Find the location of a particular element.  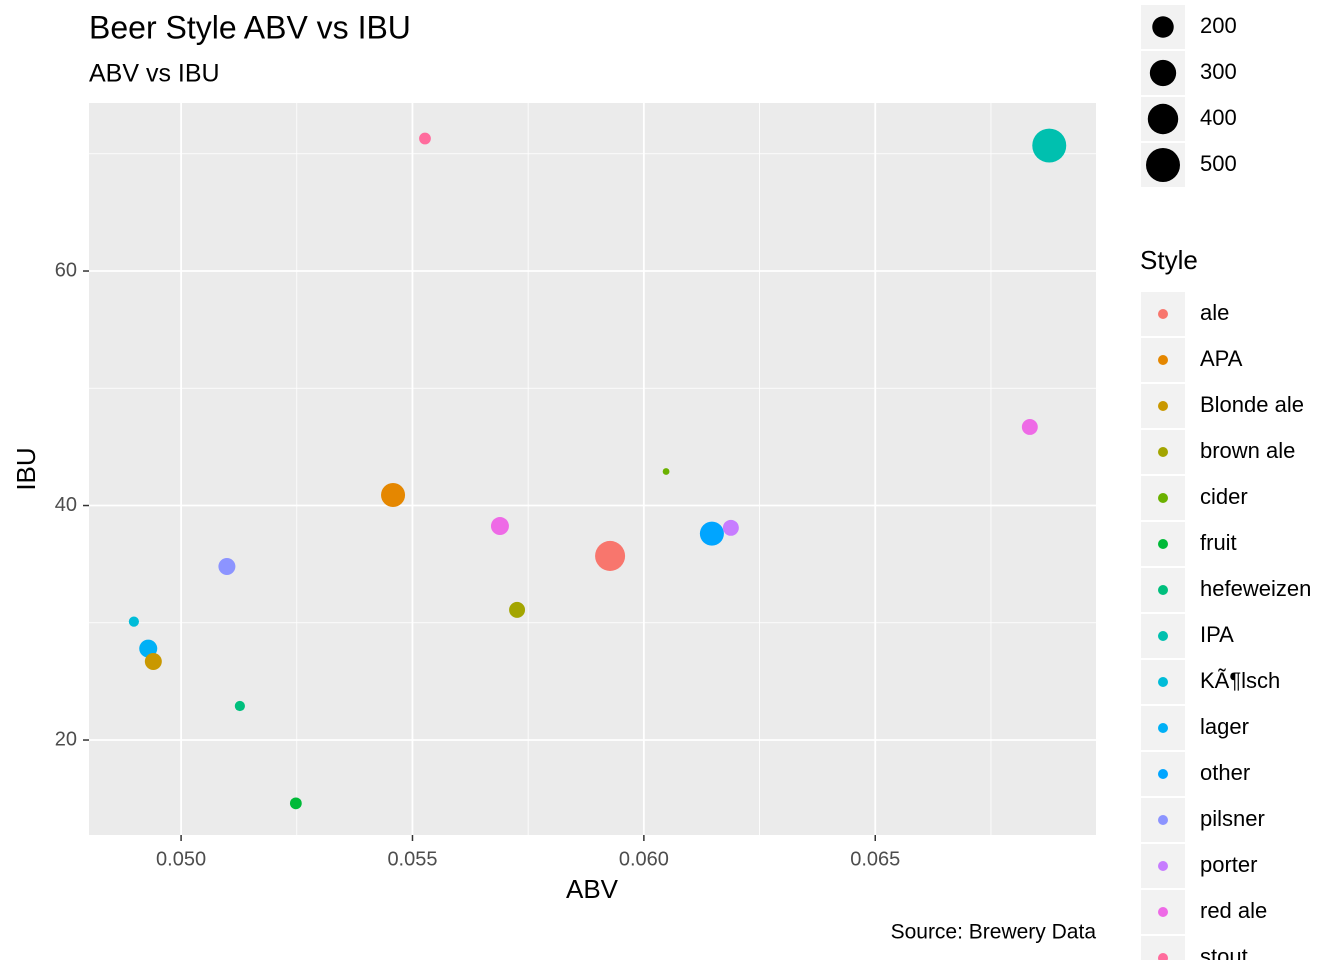

legend-label: 300 is located at coordinates (1218, 71).